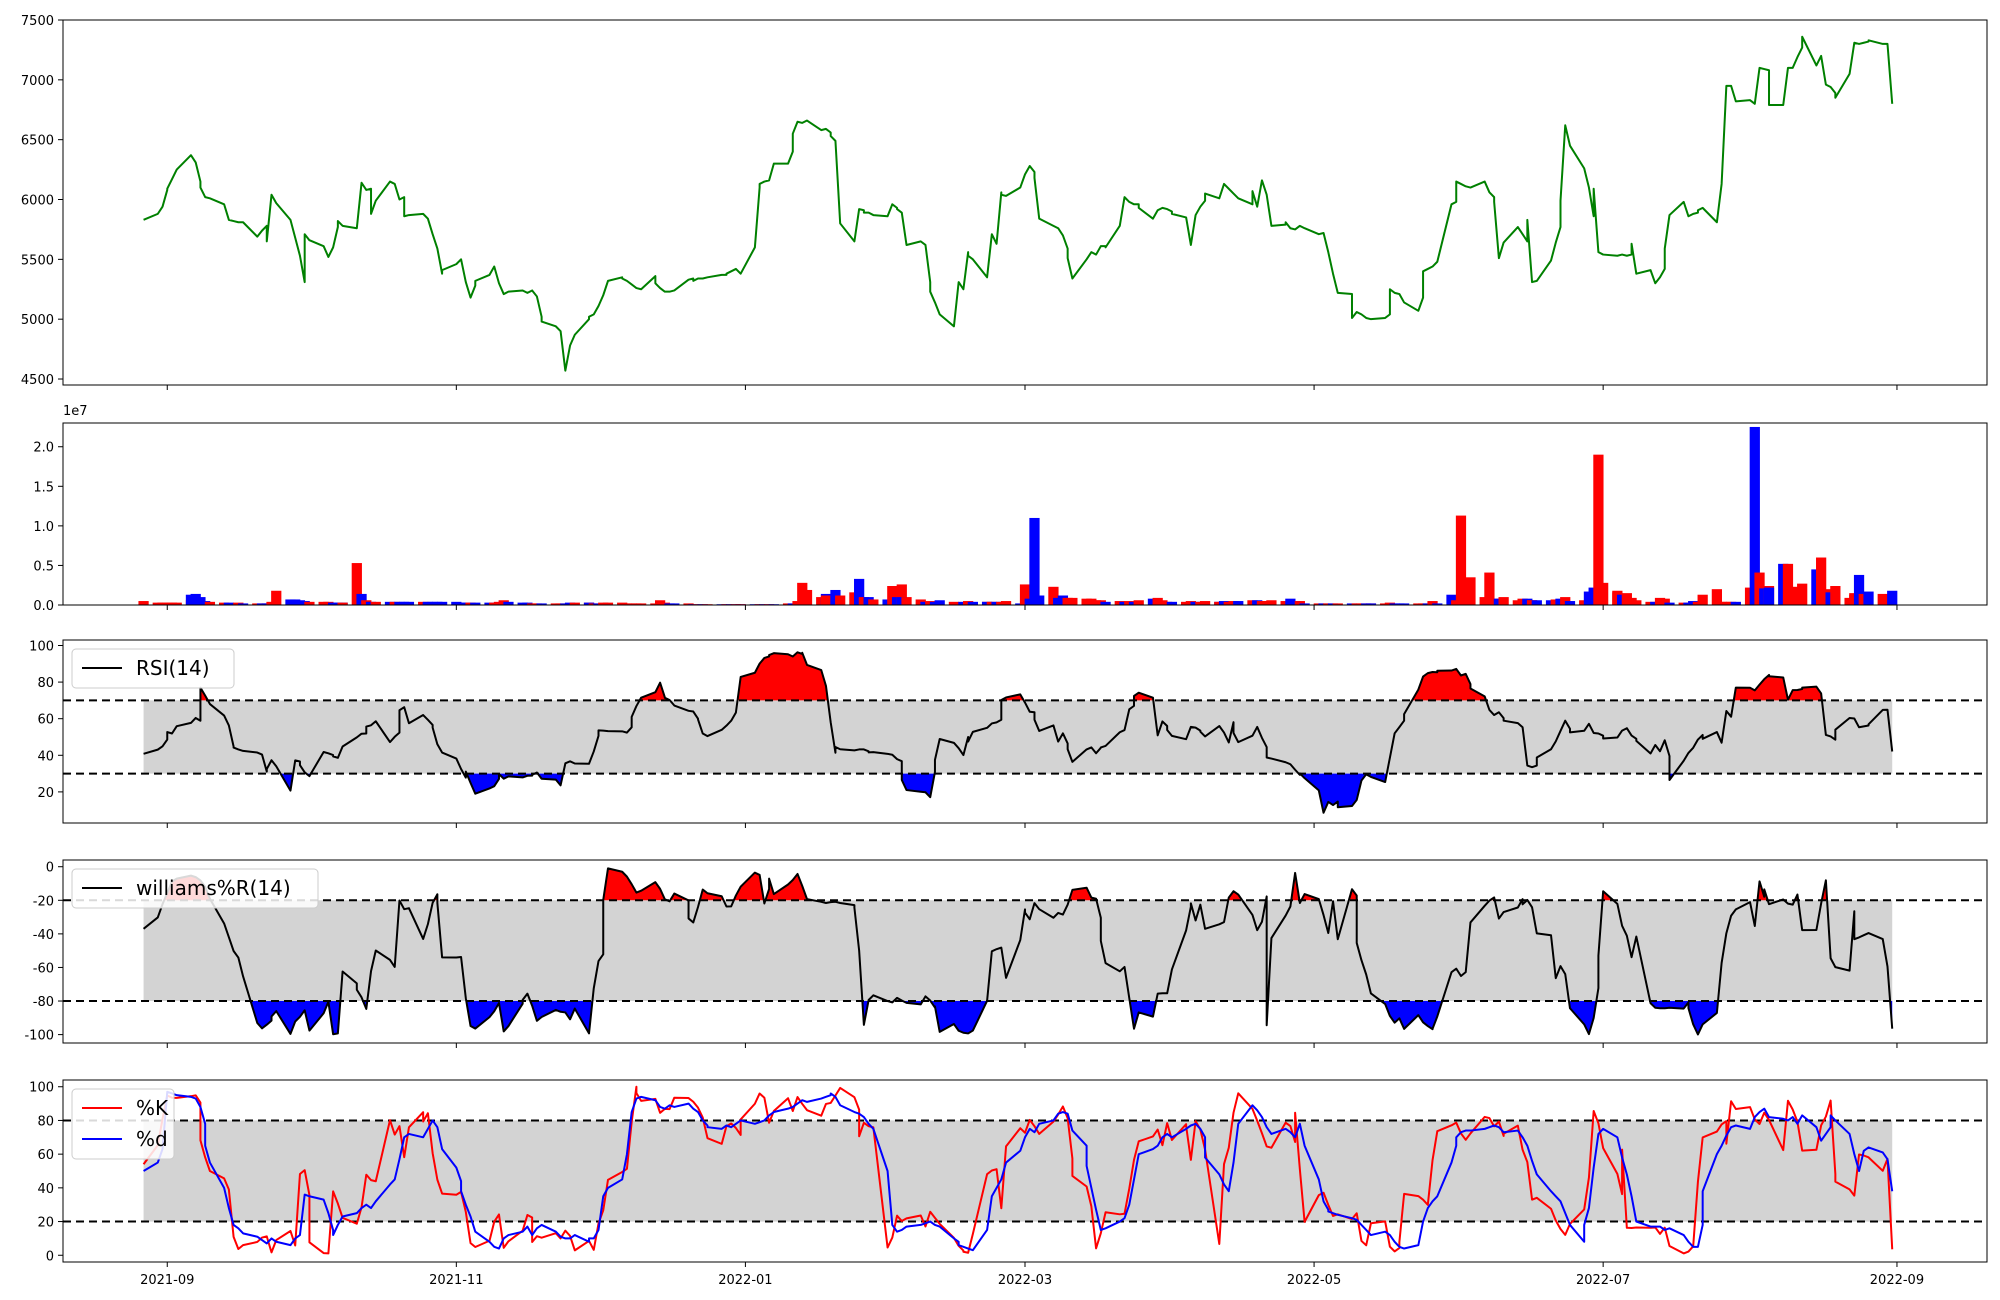 The height and width of the screenshot is (1300, 2000). Describe the element at coordinates (43, 935) in the screenshot. I see `williams-ytick-label: -40` at that location.